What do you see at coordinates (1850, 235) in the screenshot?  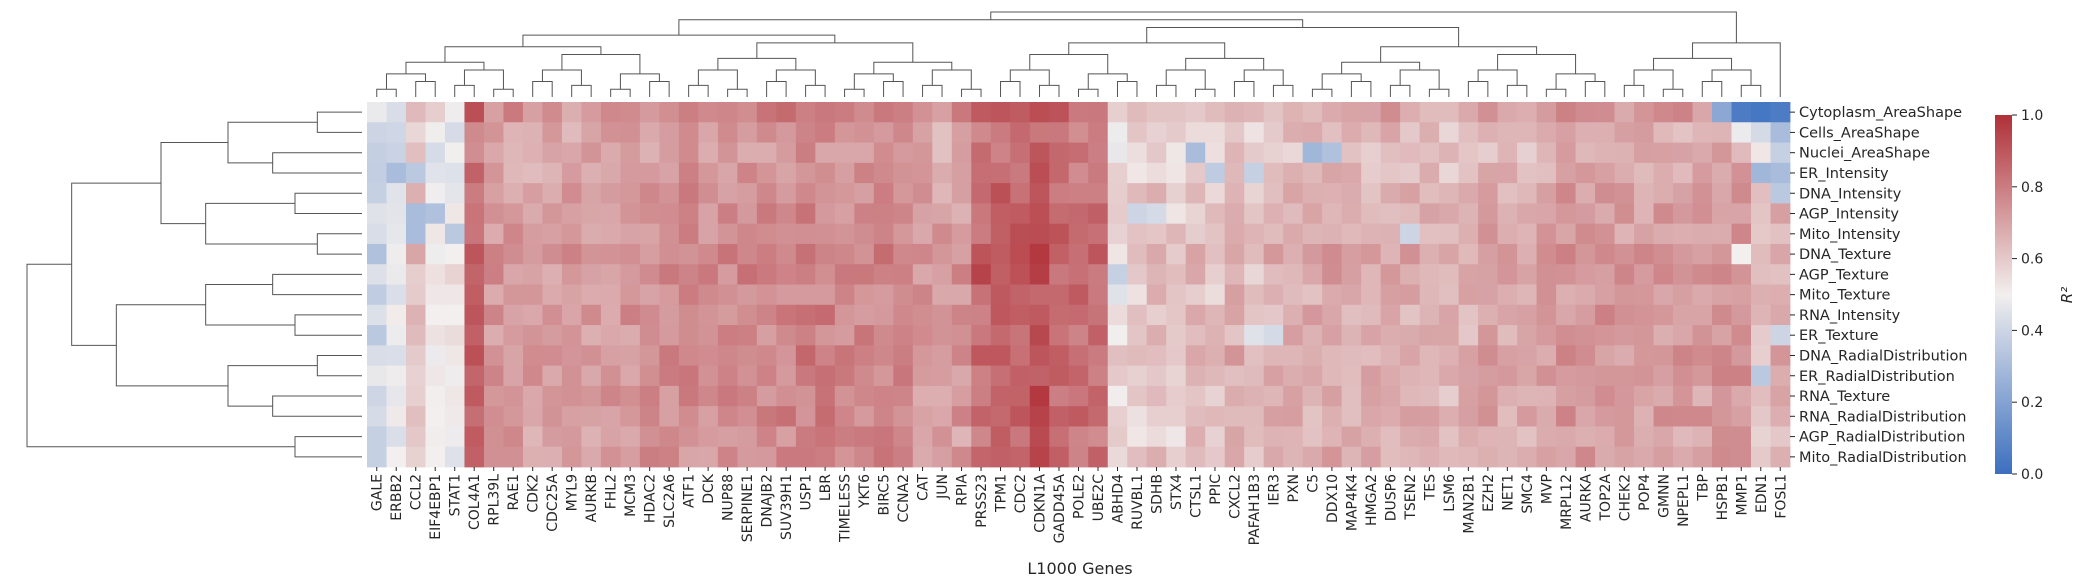 I see `row-label: Mito_Intensity` at bounding box center [1850, 235].